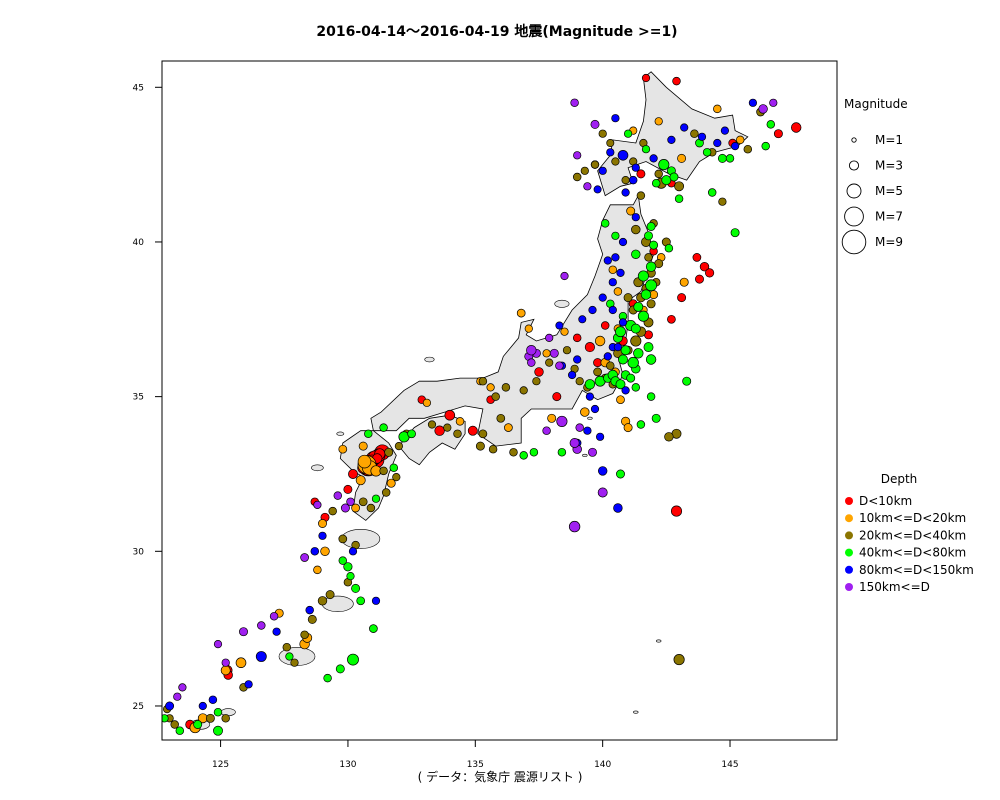  I want to click on y-tick-label: 45, so click(138, 88).